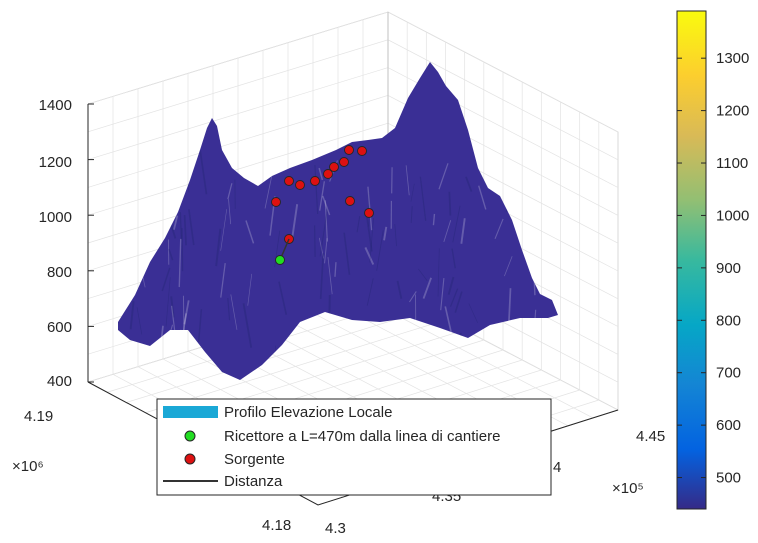 The width and height of the screenshot is (758, 543). Describe the element at coordinates (276, 525) in the screenshot. I see `y-tick-label: 4.18` at that location.